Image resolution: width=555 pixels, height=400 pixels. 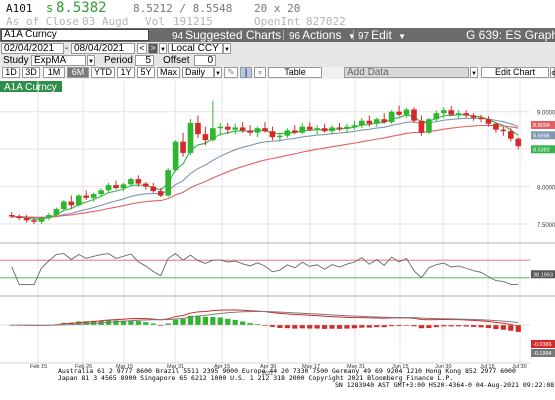 I want to click on currency-select: Local CCY, so click(x=195, y=48).